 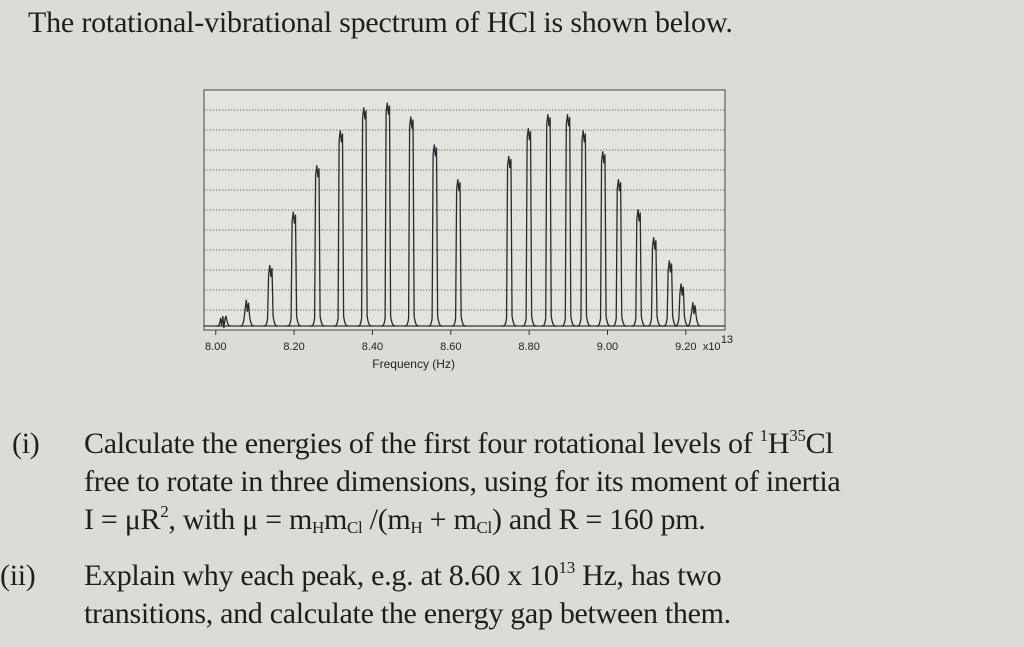 I want to click on x-axis-label: Frequency (Hz), so click(x=413, y=364).